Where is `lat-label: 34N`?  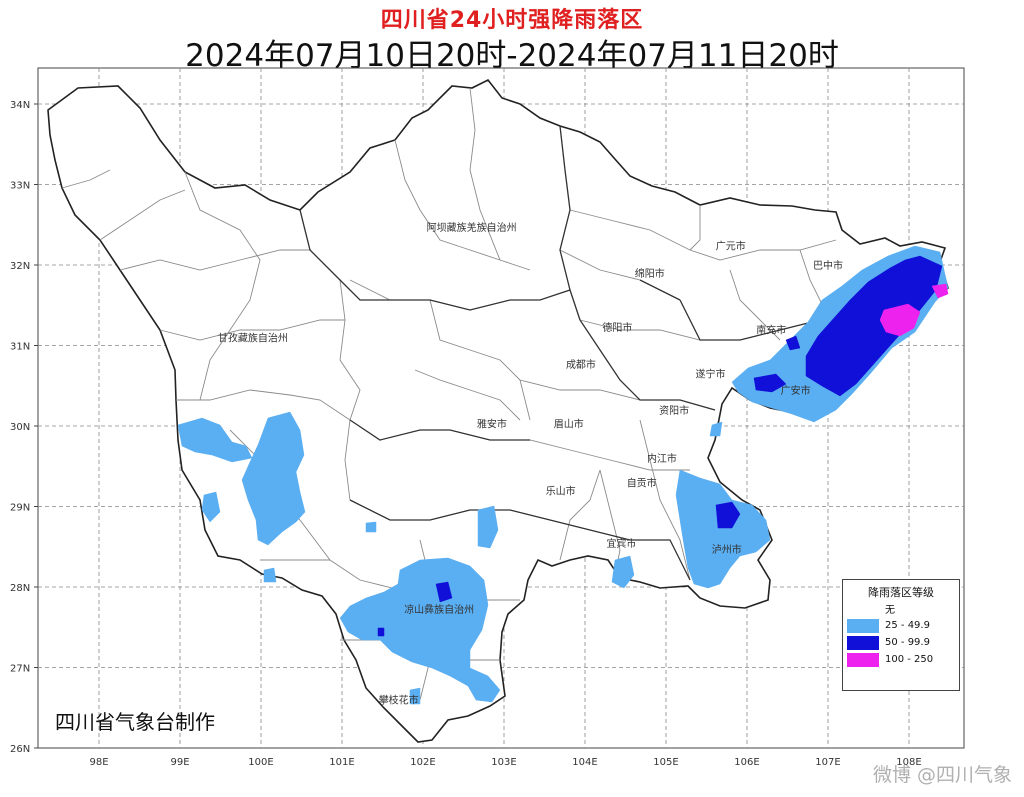
lat-label: 34N is located at coordinates (20, 105).